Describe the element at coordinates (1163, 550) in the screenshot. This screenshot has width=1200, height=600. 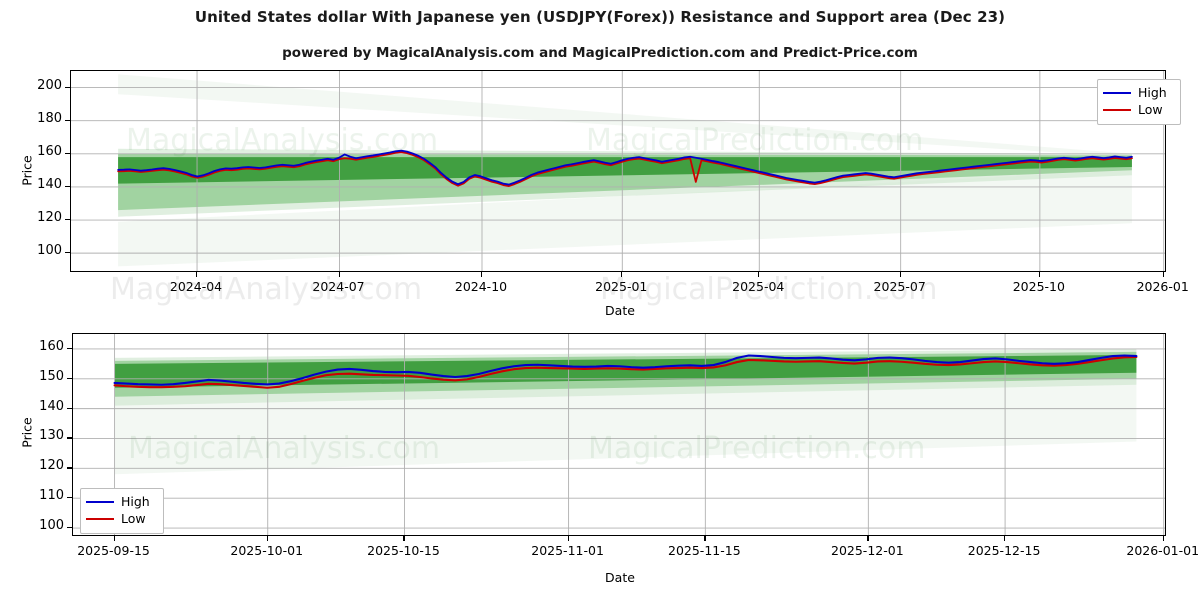
I see `x-tick-label: 2026-01-01` at that location.